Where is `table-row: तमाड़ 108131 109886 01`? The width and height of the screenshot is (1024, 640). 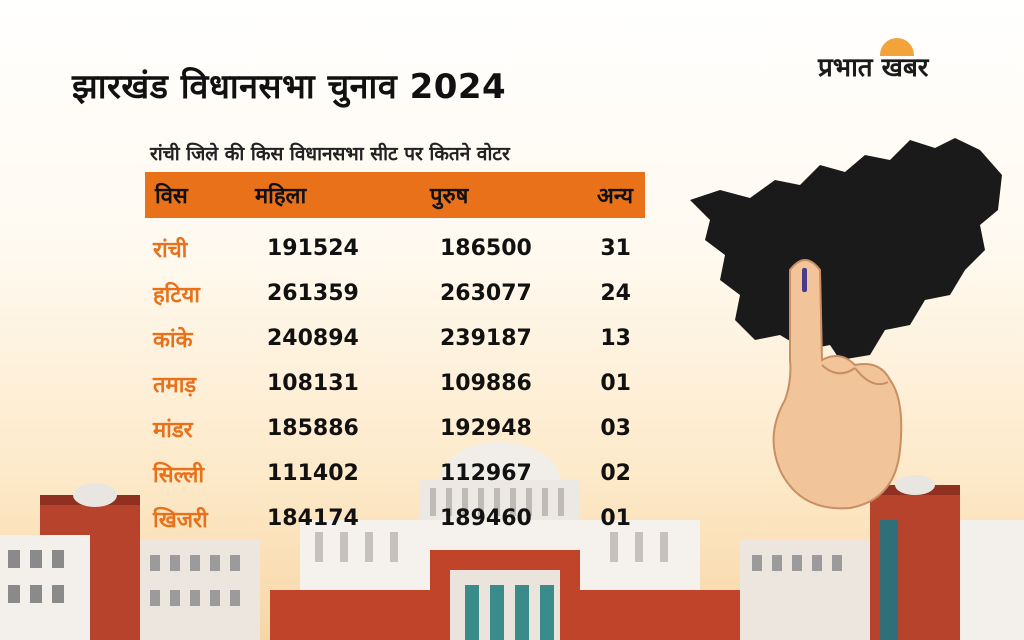 table-row: तमाड़ 108131 109886 01 is located at coordinates (395, 383).